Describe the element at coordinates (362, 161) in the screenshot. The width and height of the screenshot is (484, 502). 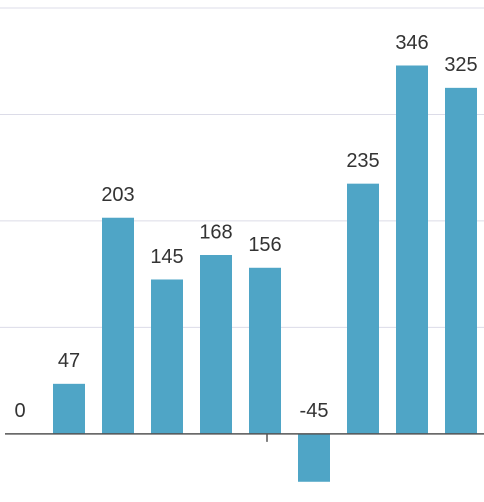
I see `data-label: 235` at that location.